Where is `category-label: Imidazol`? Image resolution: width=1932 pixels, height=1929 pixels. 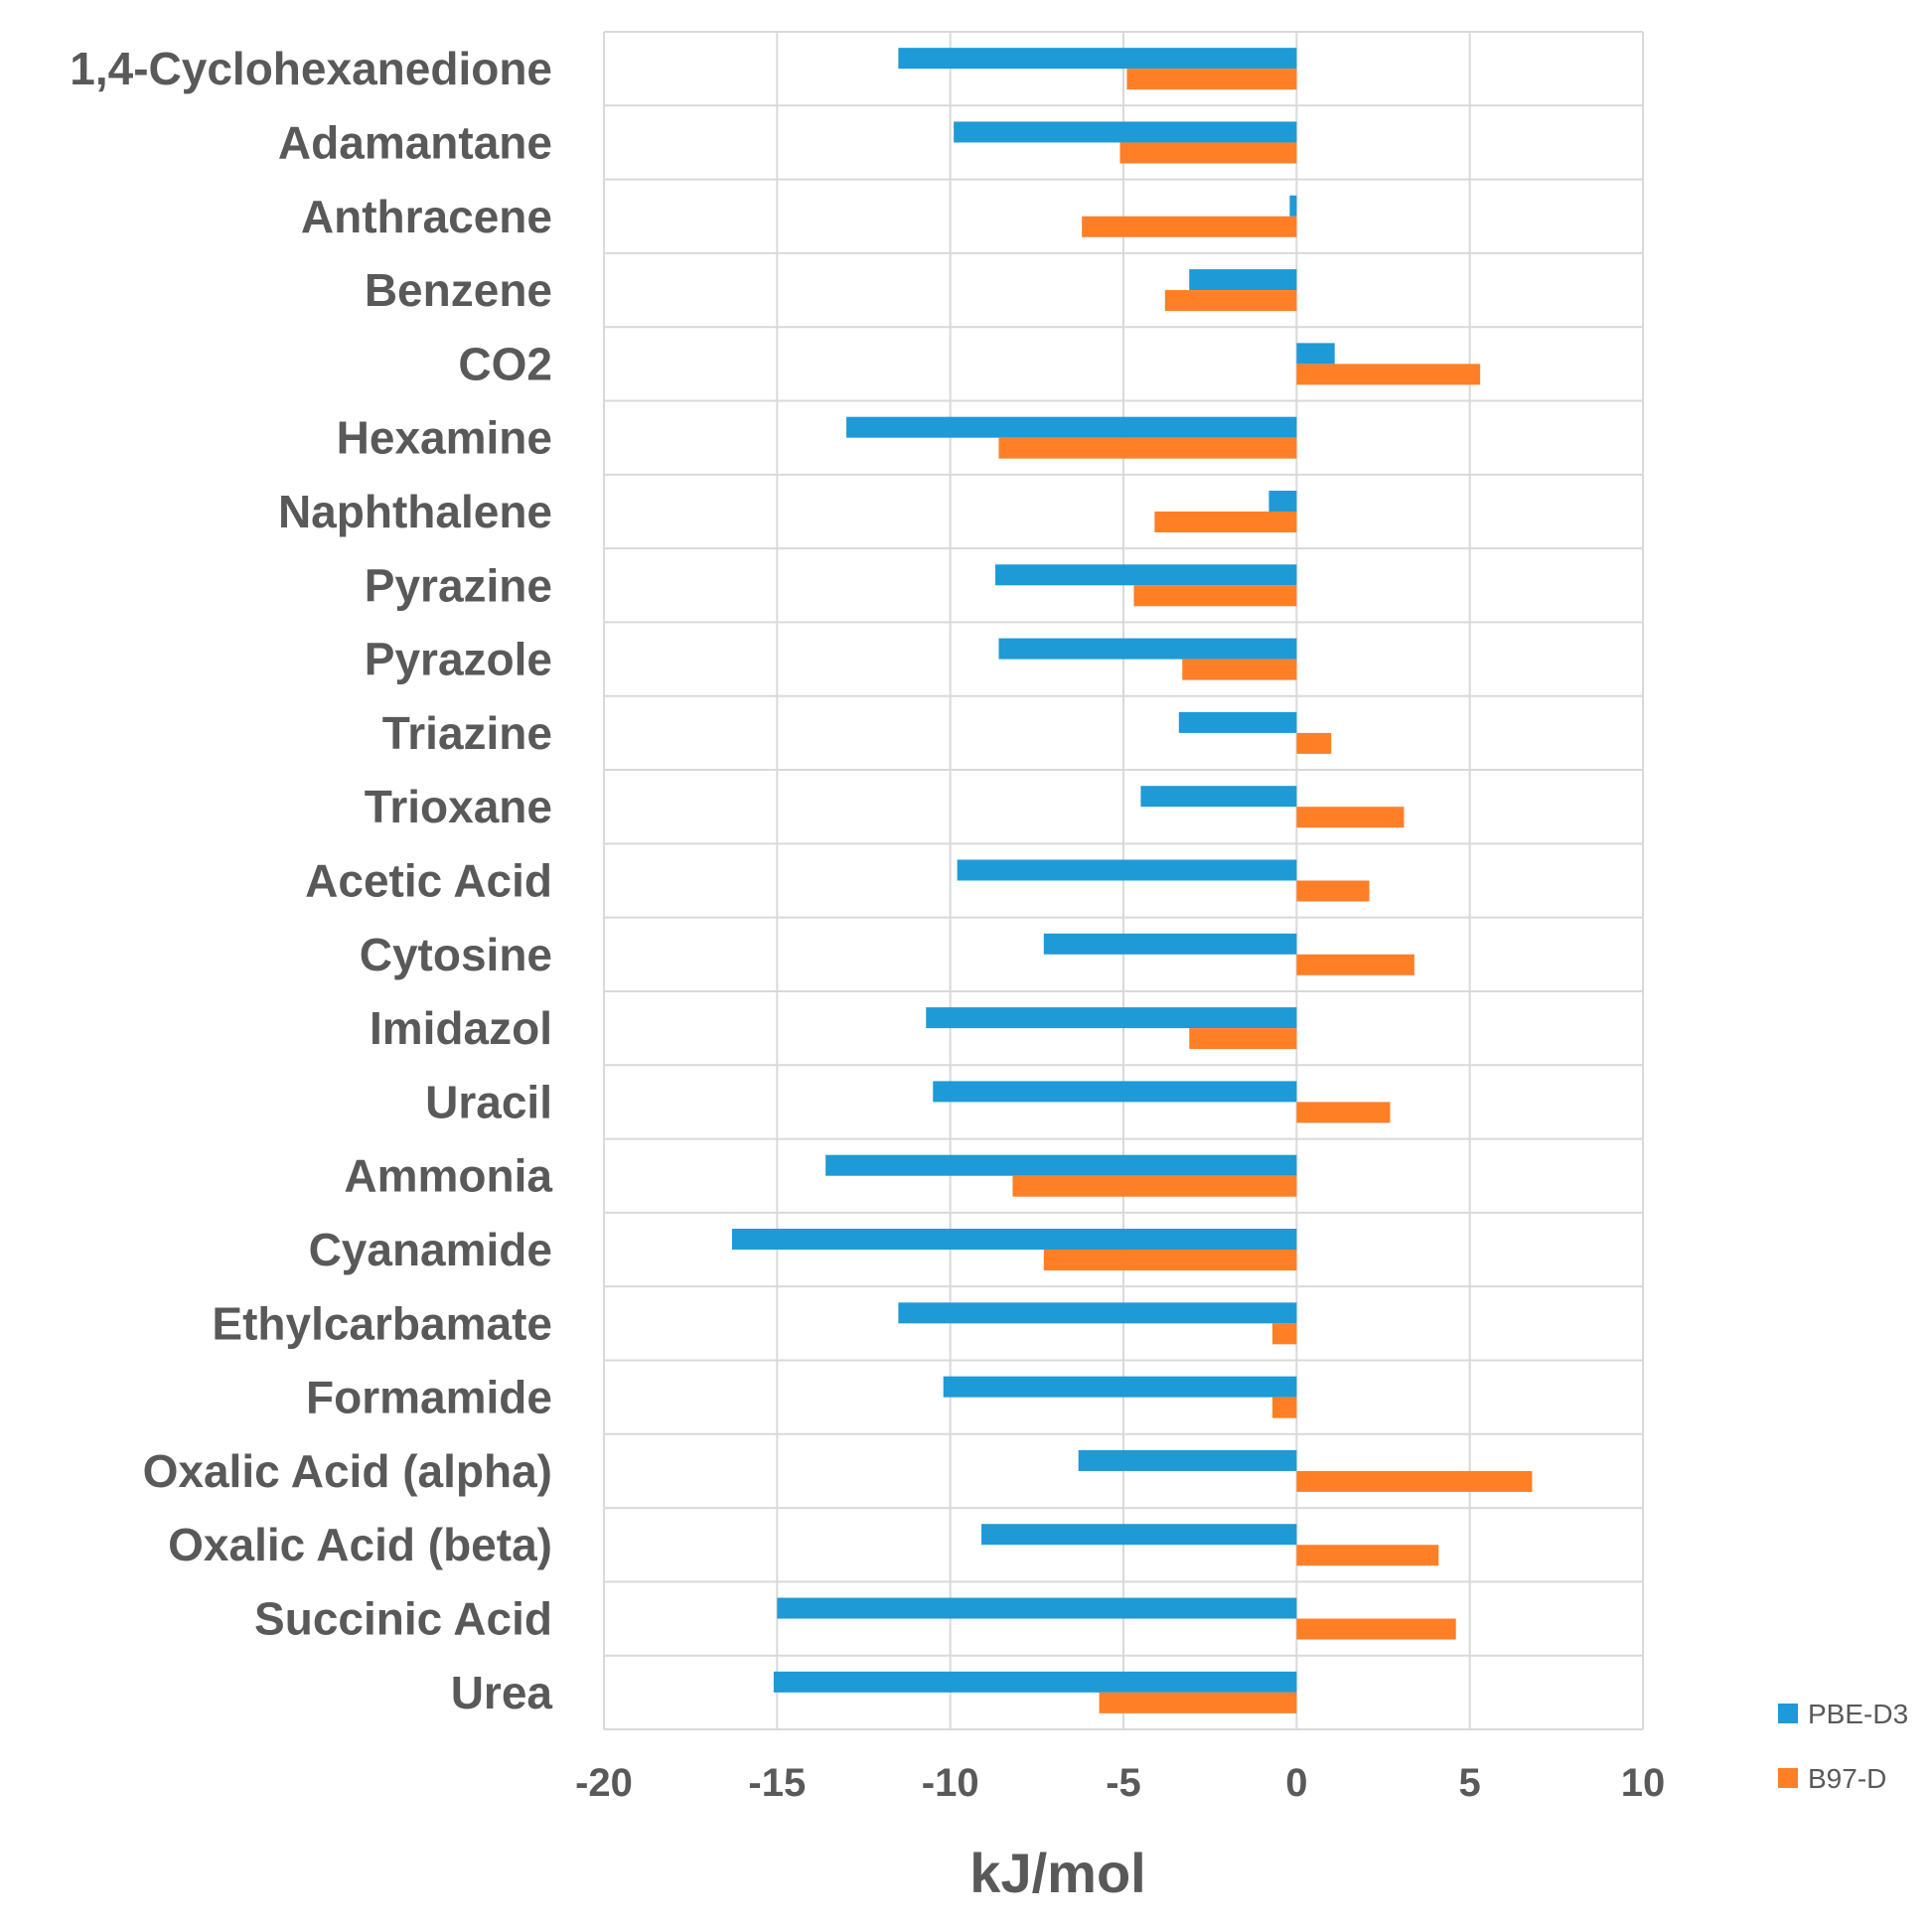
category-label: Imidazol is located at coordinates (461, 1028).